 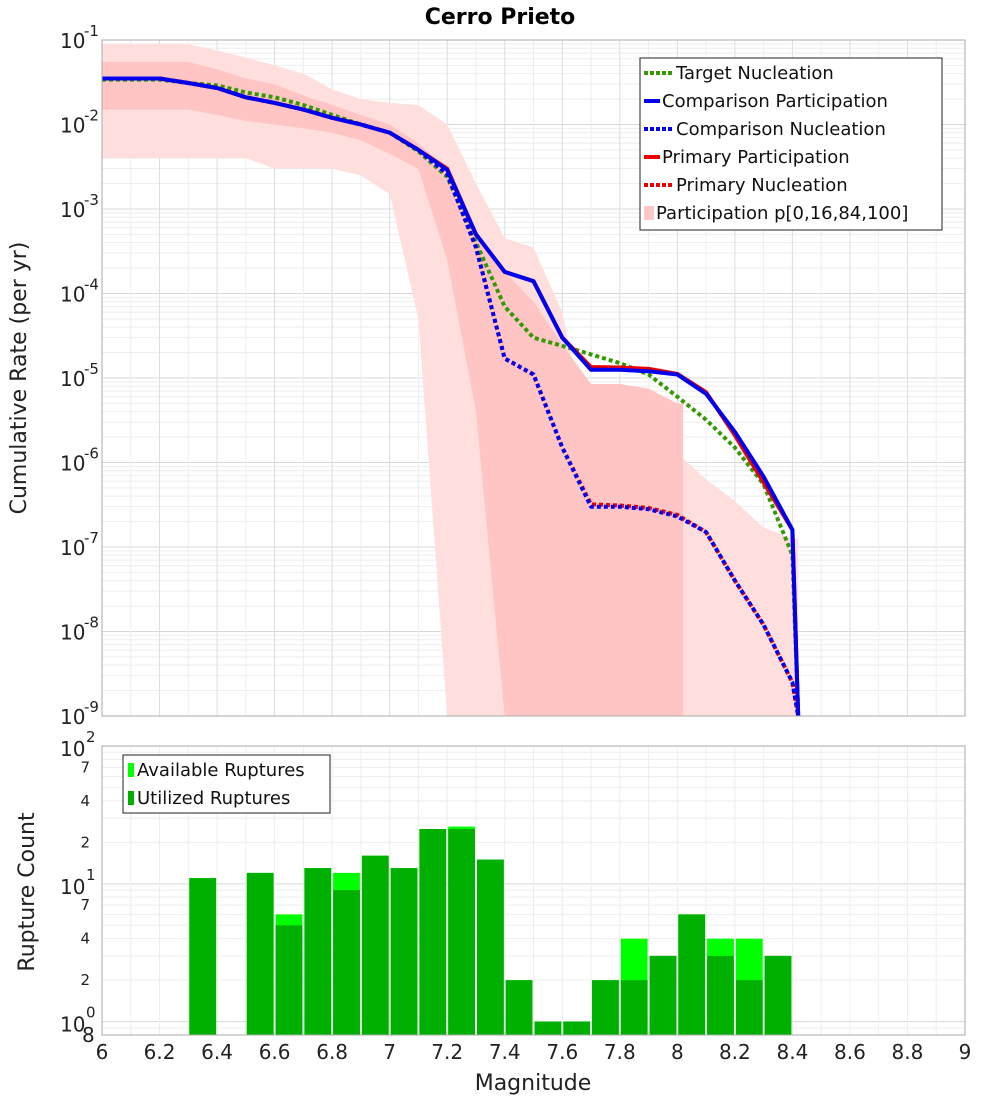 What do you see at coordinates (677, 1052) in the screenshot?
I see `x-tick-label: 8` at bounding box center [677, 1052].